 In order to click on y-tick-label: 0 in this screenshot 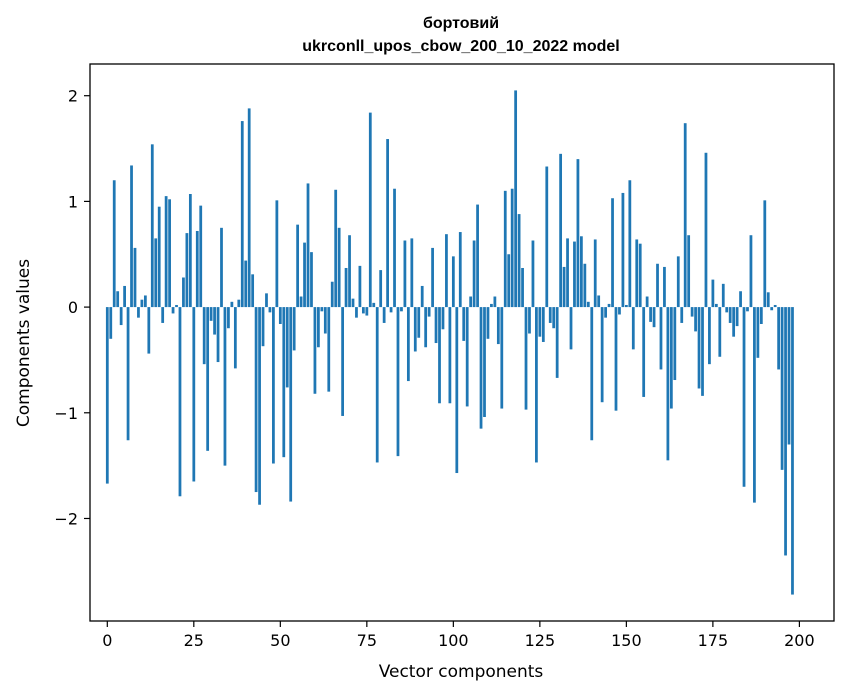, I will do `click(73, 307)`.